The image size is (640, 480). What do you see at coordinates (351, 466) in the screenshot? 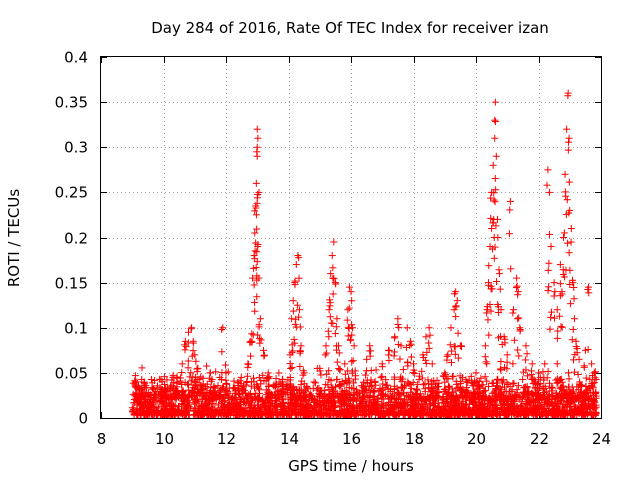
I see `x-axis-title: GPS time / hours` at bounding box center [351, 466].